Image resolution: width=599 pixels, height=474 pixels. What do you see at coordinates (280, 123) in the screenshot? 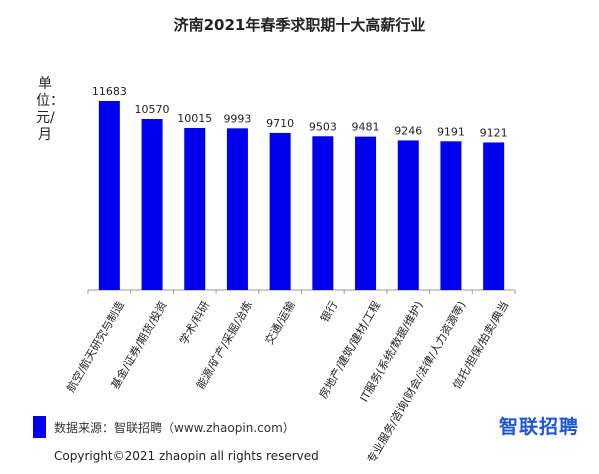
I see `bar-value-label: 9710` at bounding box center [280, 123].